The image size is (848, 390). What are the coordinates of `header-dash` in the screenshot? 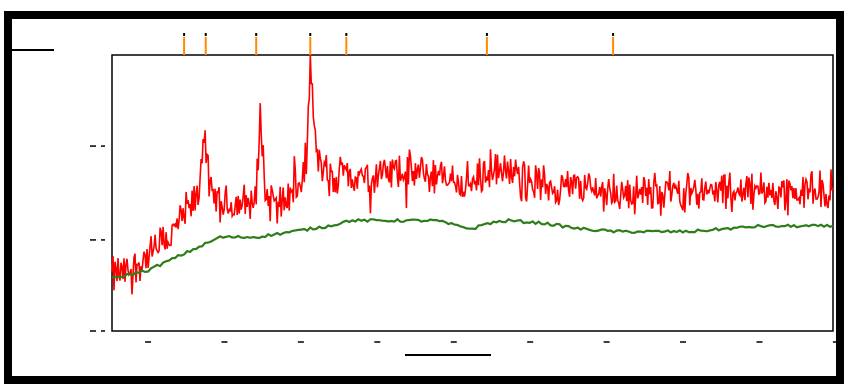 It's located at (33, 50).